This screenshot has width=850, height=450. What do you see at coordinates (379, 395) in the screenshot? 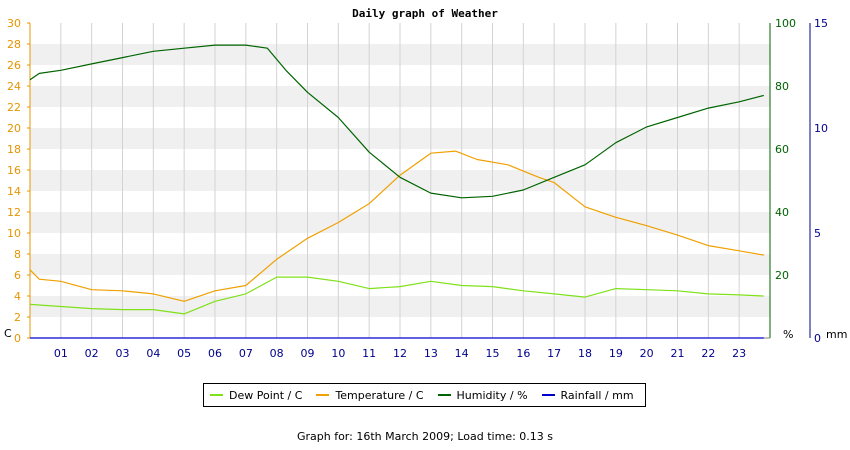
I see `legend-label-temperature: Temperature / C` at bounding box center [379, 395].